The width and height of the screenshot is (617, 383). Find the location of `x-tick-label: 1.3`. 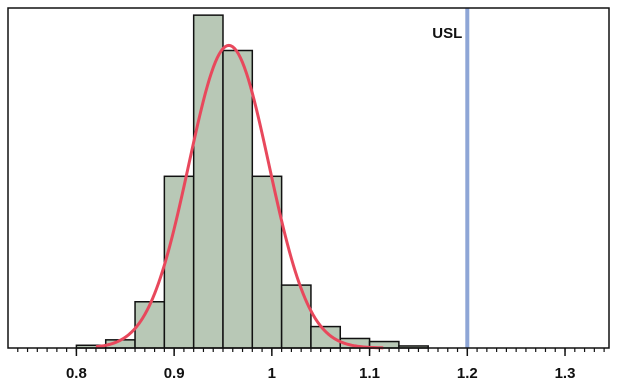

x-tick-label: 1.3 is located at coordinates (565, 373).